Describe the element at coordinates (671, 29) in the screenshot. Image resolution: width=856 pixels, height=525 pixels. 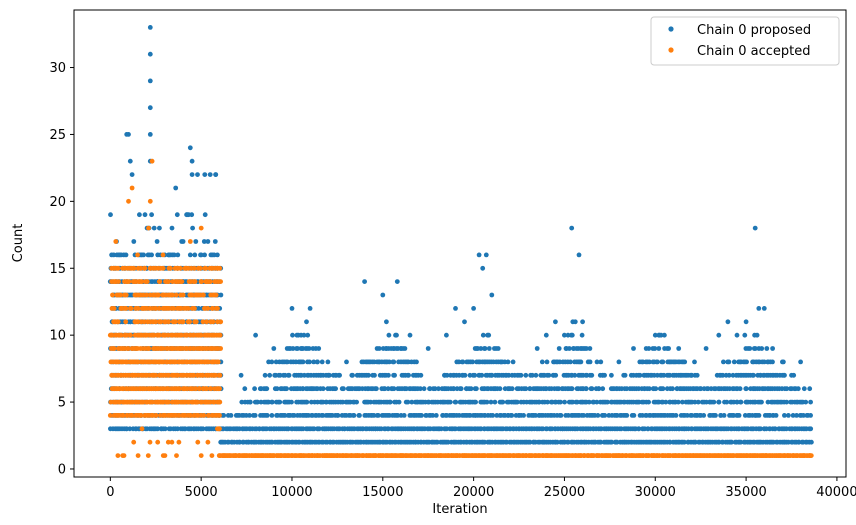
I see `legend-marker-proposed` at that location.